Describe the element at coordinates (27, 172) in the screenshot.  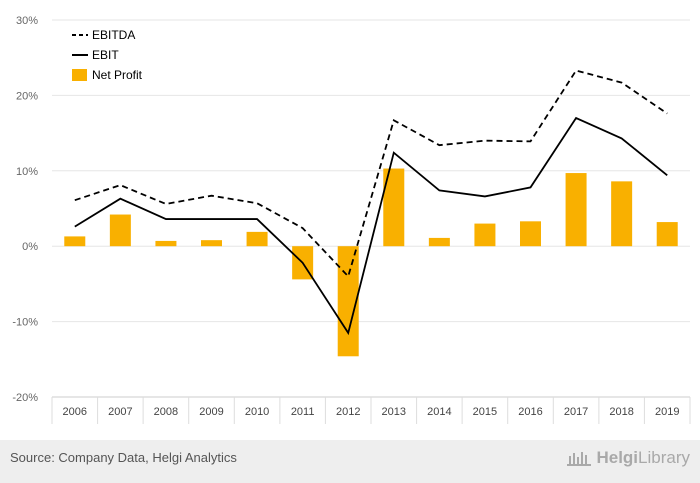
I see `y-tick-label: 10%` at that location.